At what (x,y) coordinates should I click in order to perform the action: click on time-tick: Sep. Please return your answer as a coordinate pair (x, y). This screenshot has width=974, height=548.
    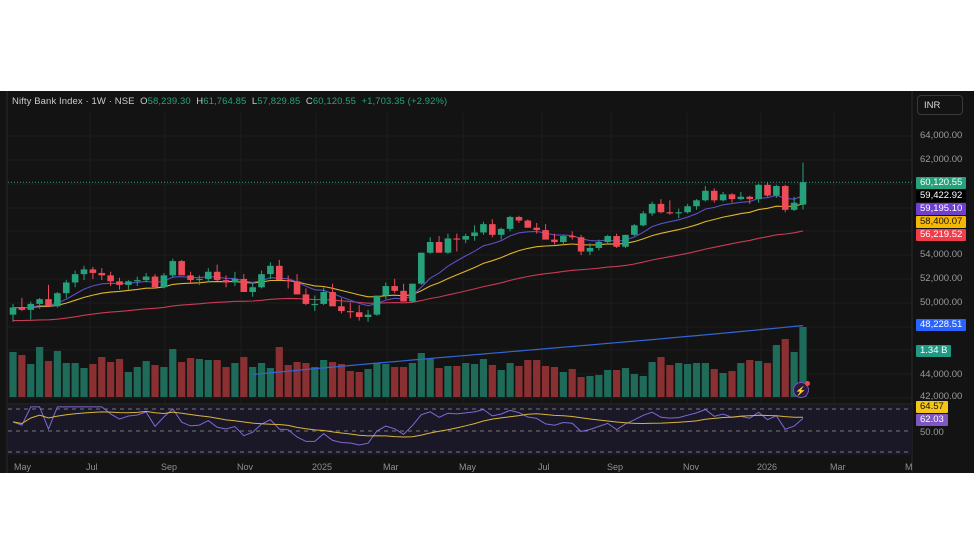
    Looking at the image, I should click on (169, 467).